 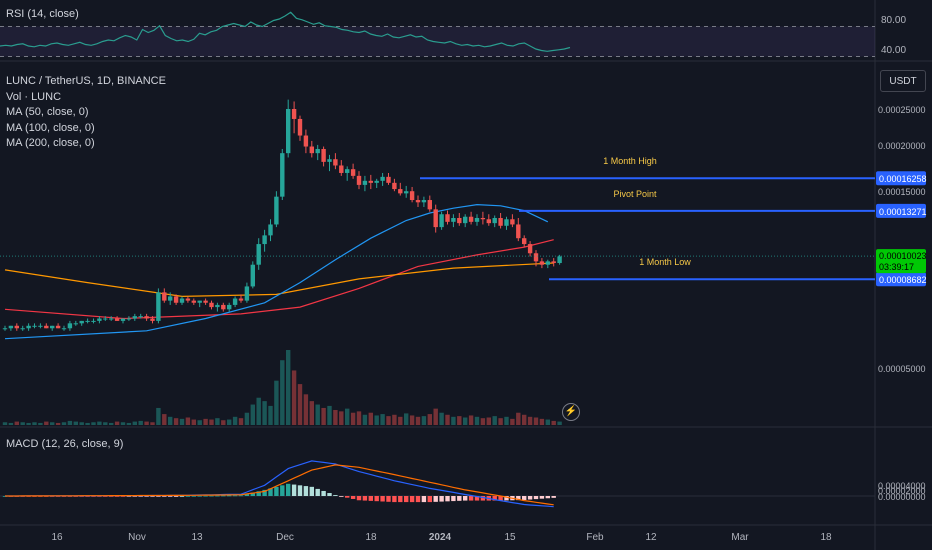 What do you see at coordinates (137, 537) in the screenshot?
I see `time-tick-label: Nov` at bounding box center [137, 537].